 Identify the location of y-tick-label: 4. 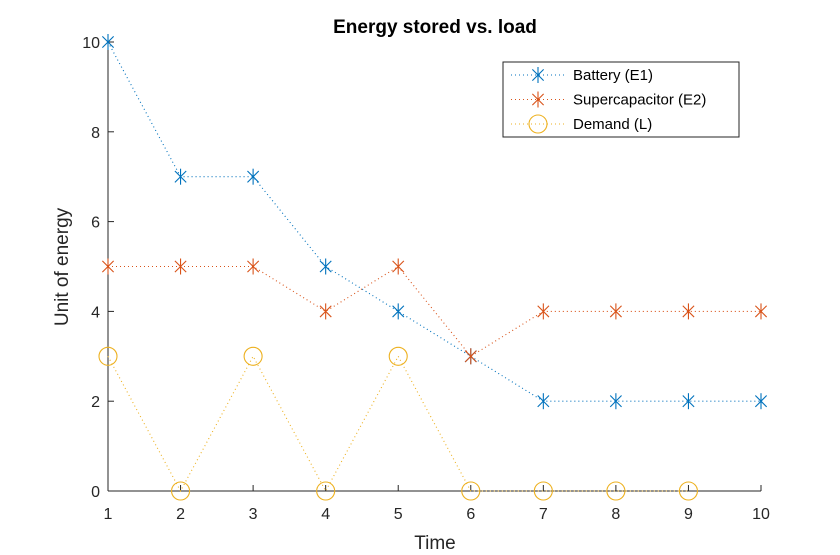
(95, 312).